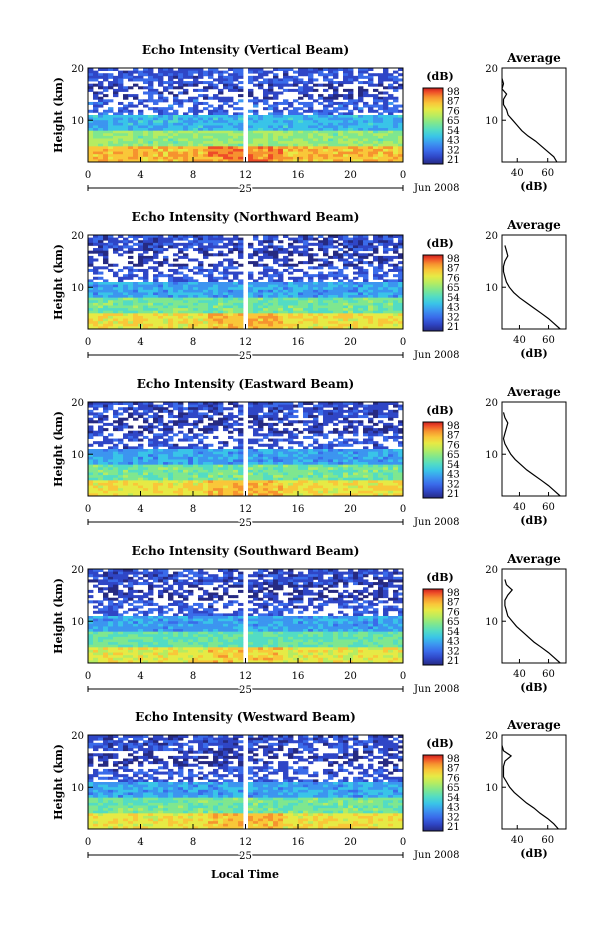 The width and height of the screenshot is (616, 933). What do you see at coordinates (245, 50) in the screenshot?
I see `panel-title: Echo Intensity (Vertical Beam)` at bounding box center [245, 50].